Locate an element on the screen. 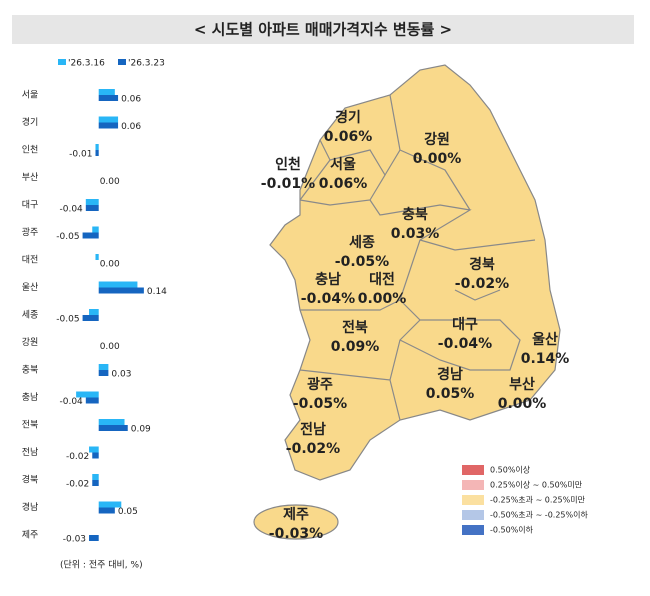  category-label: 제주 is located at coordinates (30, 535).